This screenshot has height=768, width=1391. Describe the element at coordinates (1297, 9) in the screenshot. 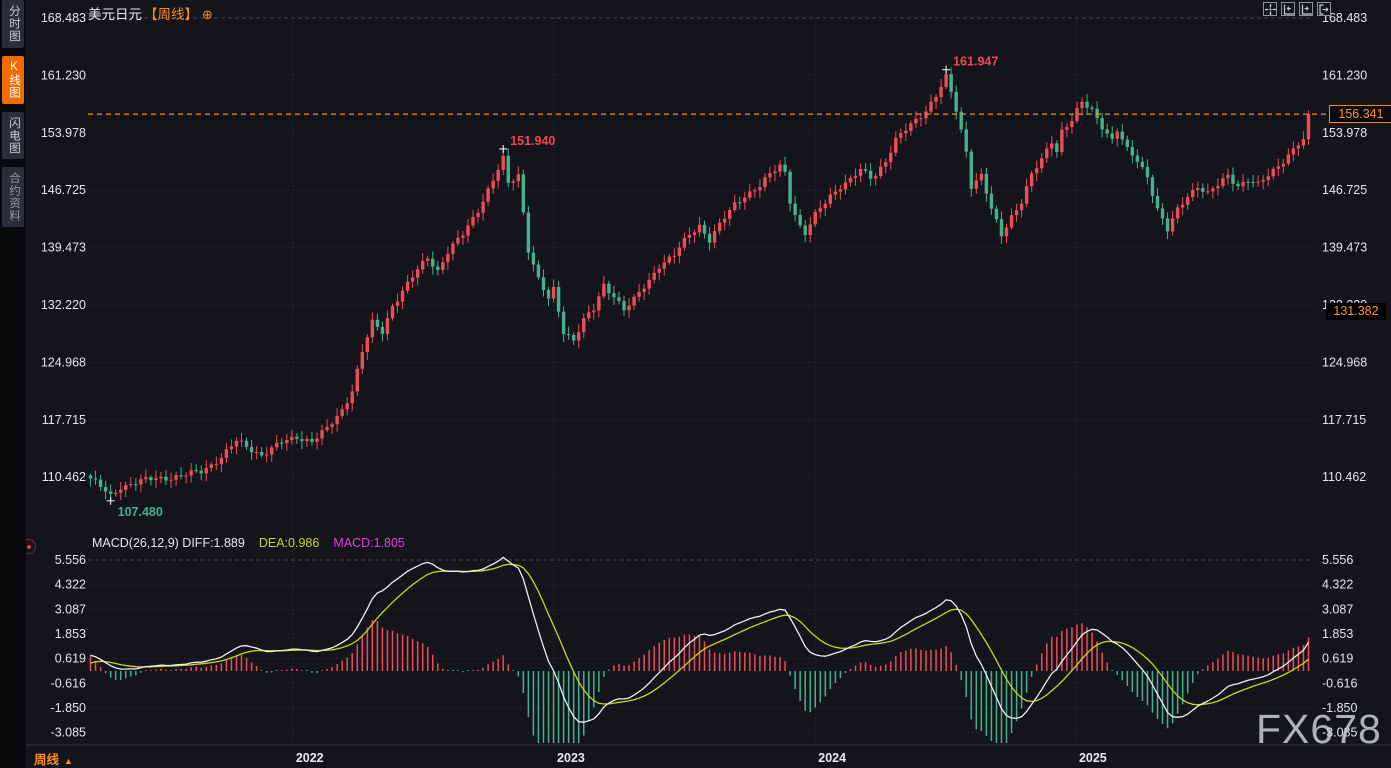

I see `chart-toolbar` at that location.